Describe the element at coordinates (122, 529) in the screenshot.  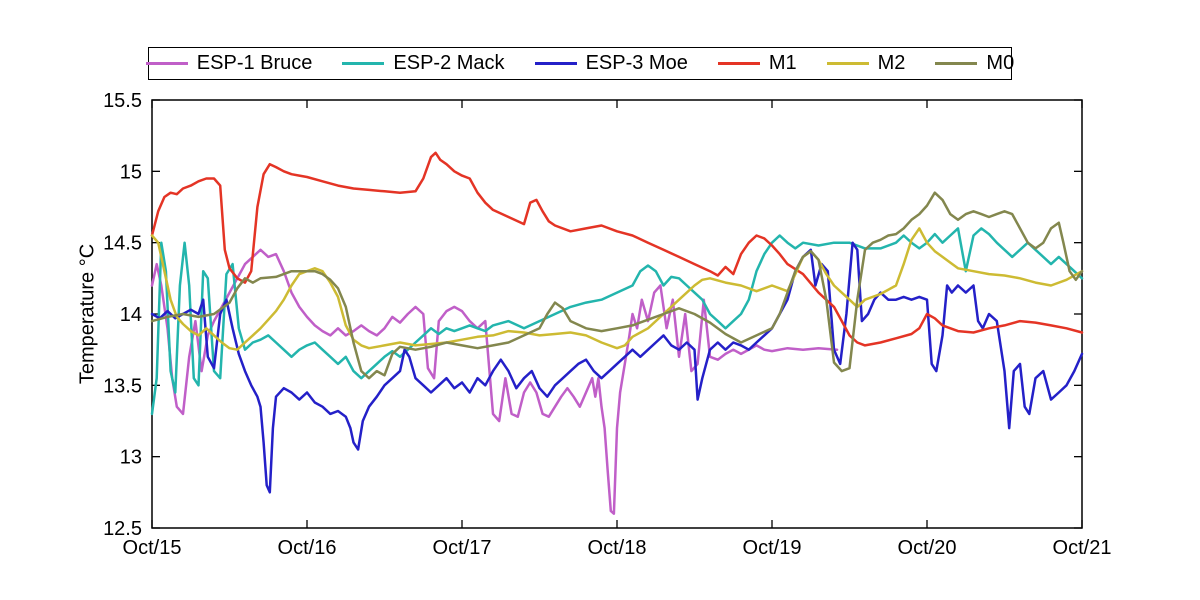
I see `y-tick-label: 12.5` at that location.